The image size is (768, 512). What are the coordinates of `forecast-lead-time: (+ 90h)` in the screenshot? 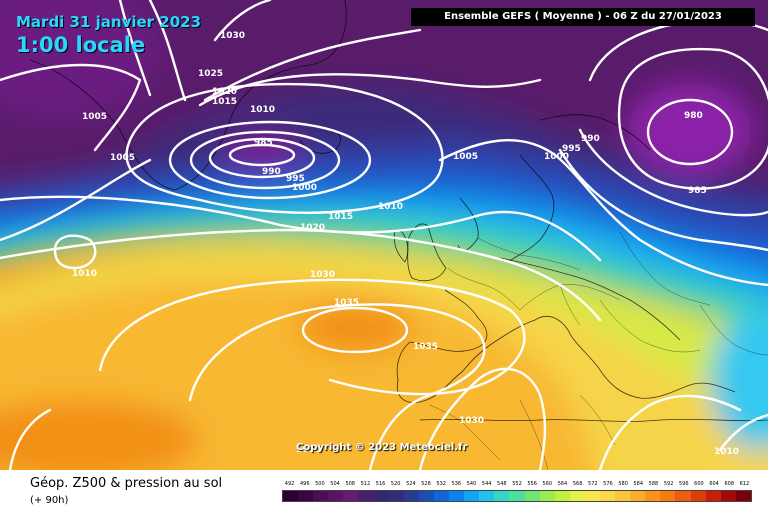 It's located at (49, 500).